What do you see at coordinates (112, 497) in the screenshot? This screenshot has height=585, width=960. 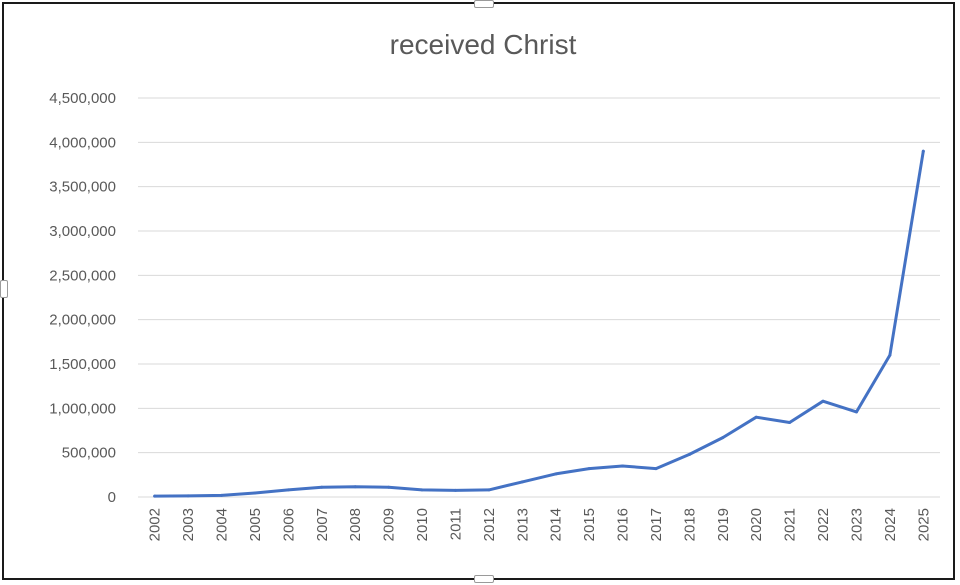 I see `y-tick-label: 0` at bounding box center [112, 497].